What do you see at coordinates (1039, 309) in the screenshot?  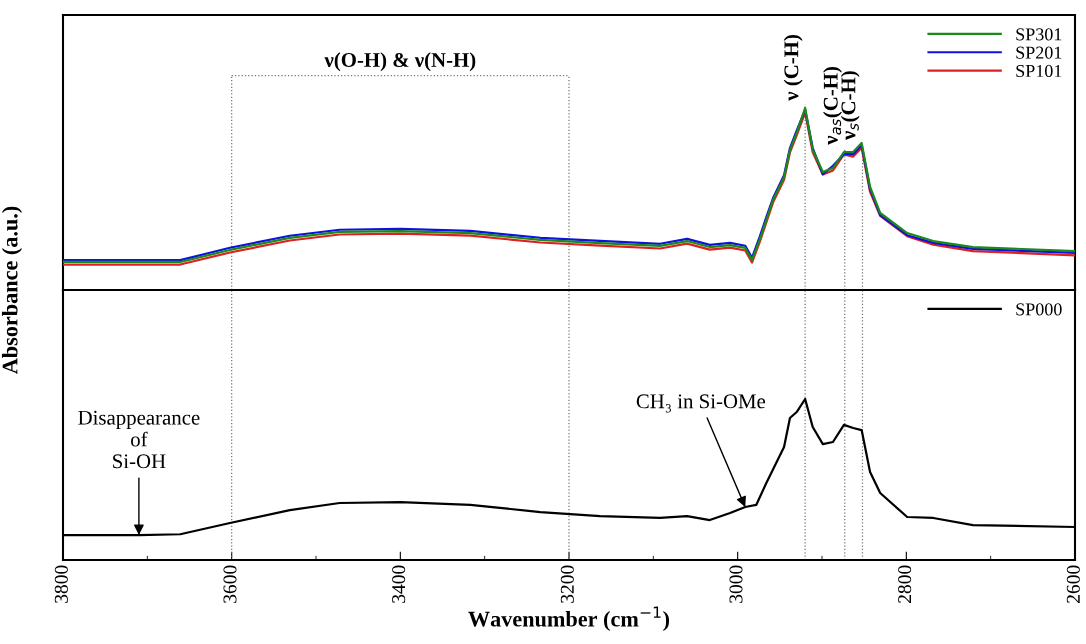 I see `legend-label: SP000` at bounding box center [1039, 309].